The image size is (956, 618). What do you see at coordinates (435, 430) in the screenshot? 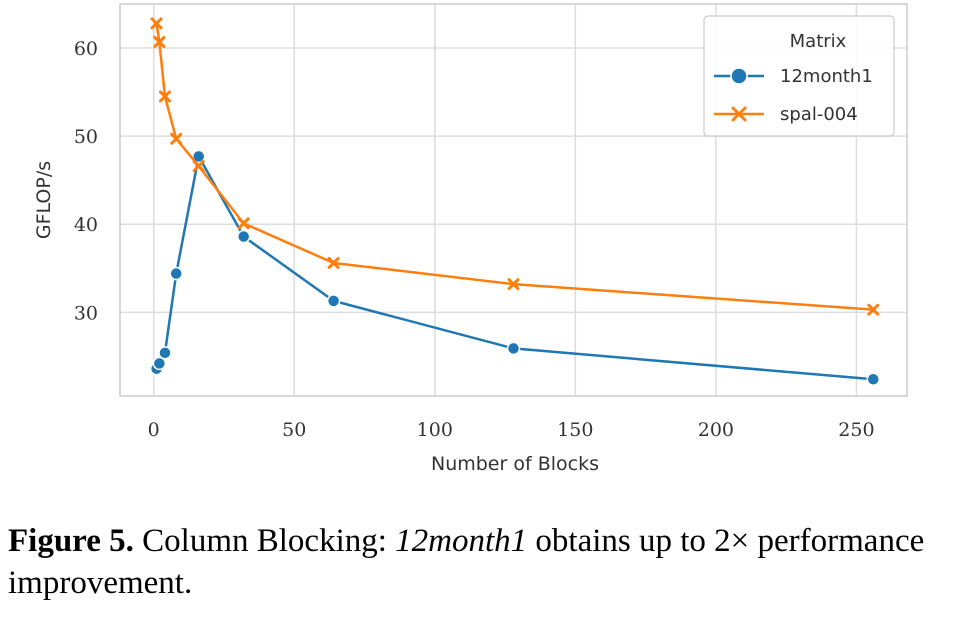
I see `x-tick-label: 100` at bounding box center [435, 430].